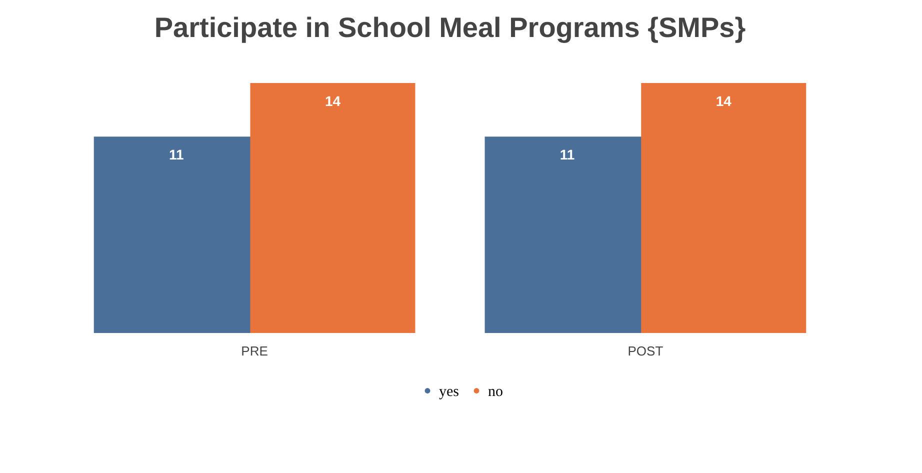  I want to click on legend-label: no, so click(495, 392).